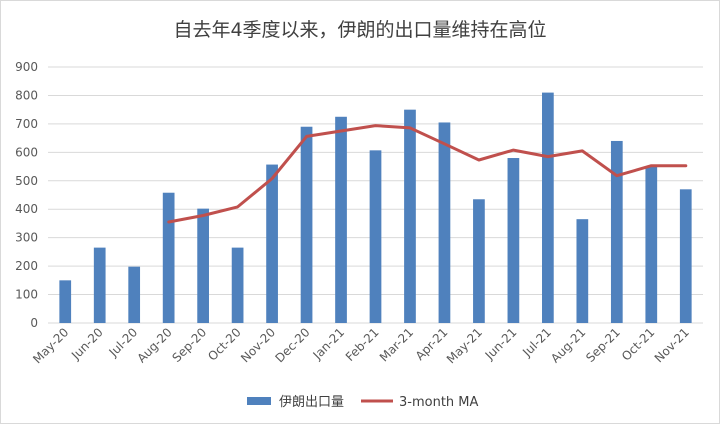  Describe the element at coordinates (439, 402) in the screenshot. I see `legend-label-ma: 3-month MA` at that location.